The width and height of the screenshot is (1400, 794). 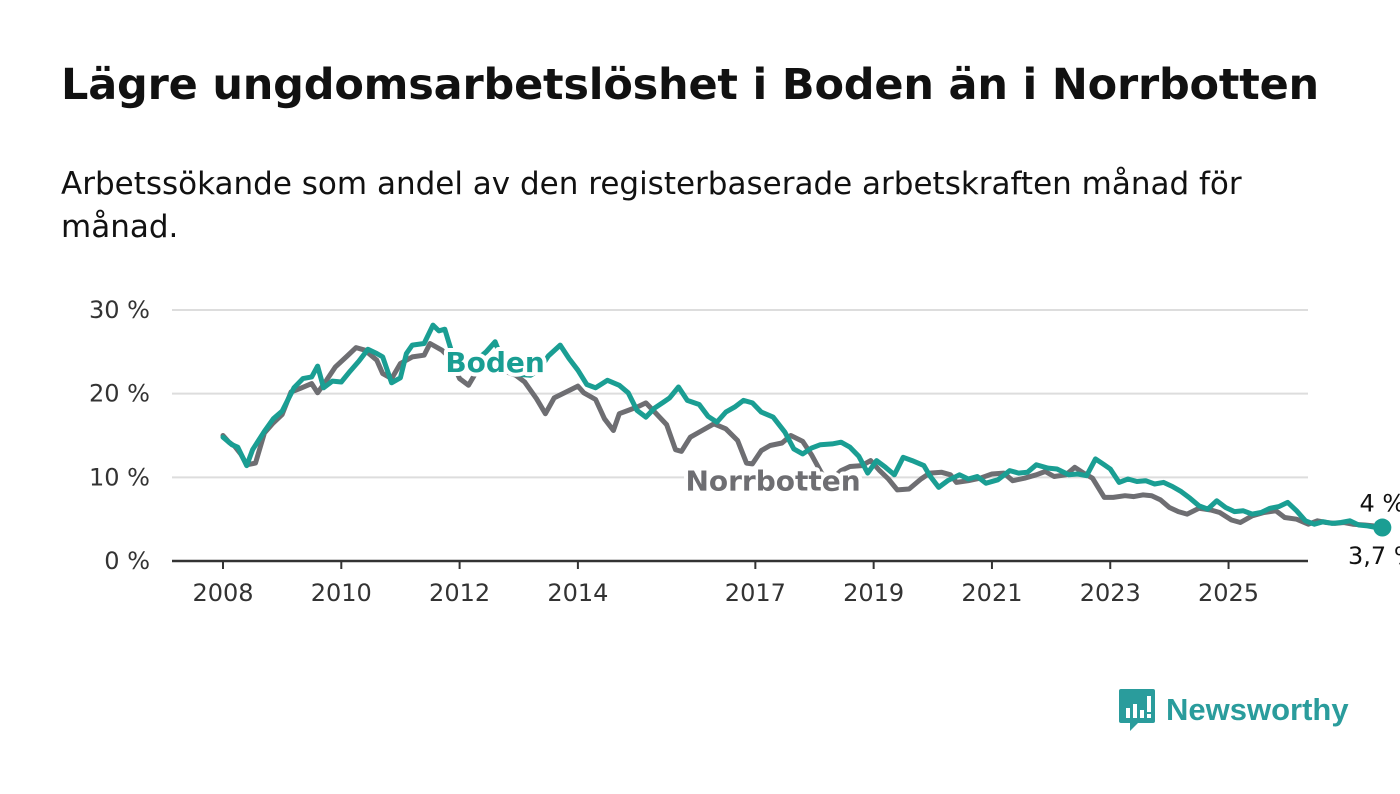 I want to click on x-tick-label: 2019, so click(x=873, y=593).